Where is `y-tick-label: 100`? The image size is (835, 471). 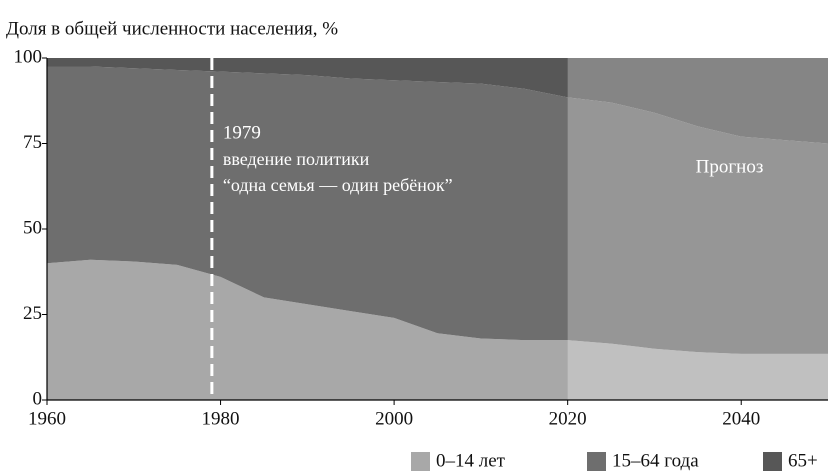 y-tick-label: 100 is located at coordinates (28, 56).